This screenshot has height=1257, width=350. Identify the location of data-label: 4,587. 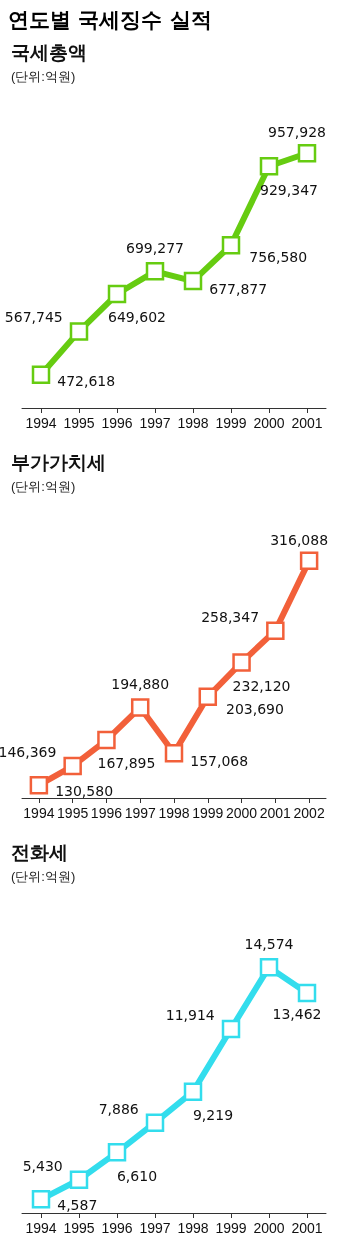
(77, 1205).